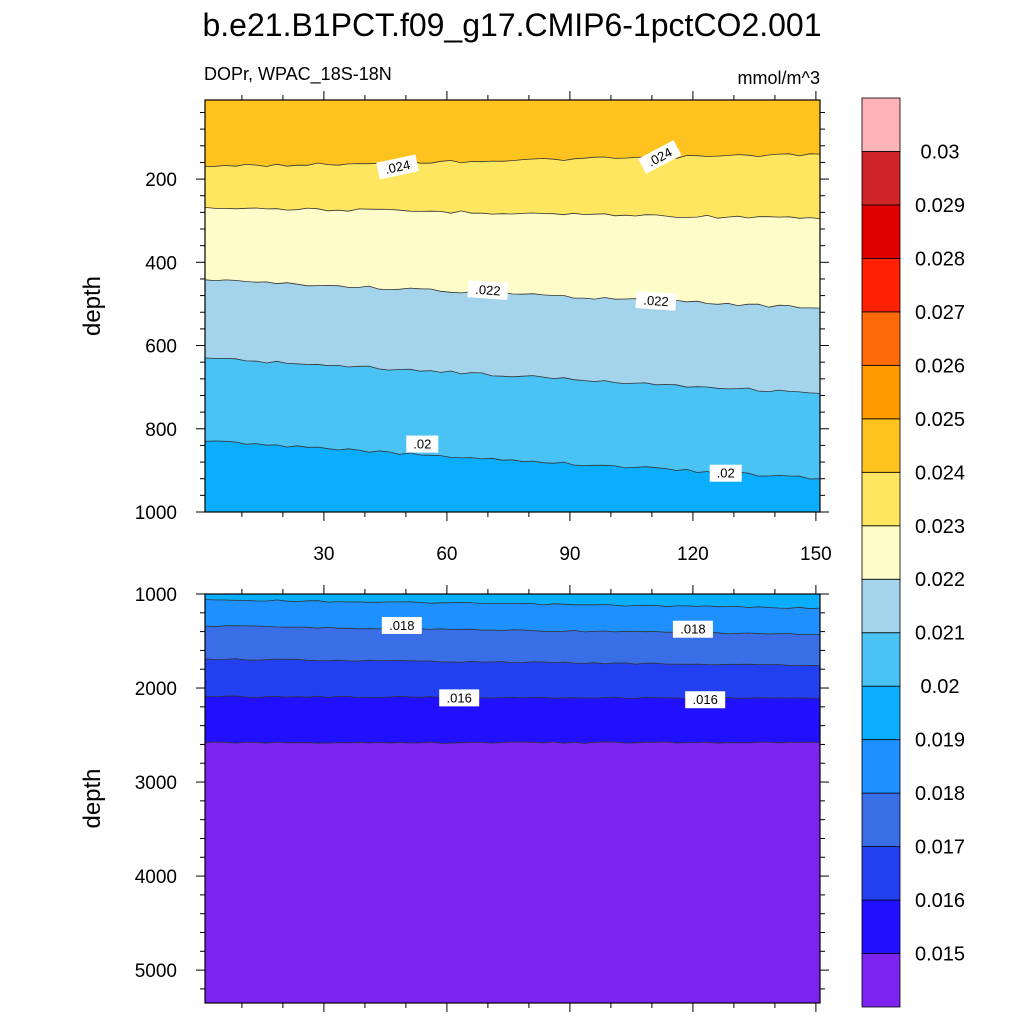 Image resolution: width=1024 pixels, height=1024 pixels. What do you see at coordinates (940, 473) in the screenshot?
I see `colorbar-label: 0.024` at bounding box center [940, 473].